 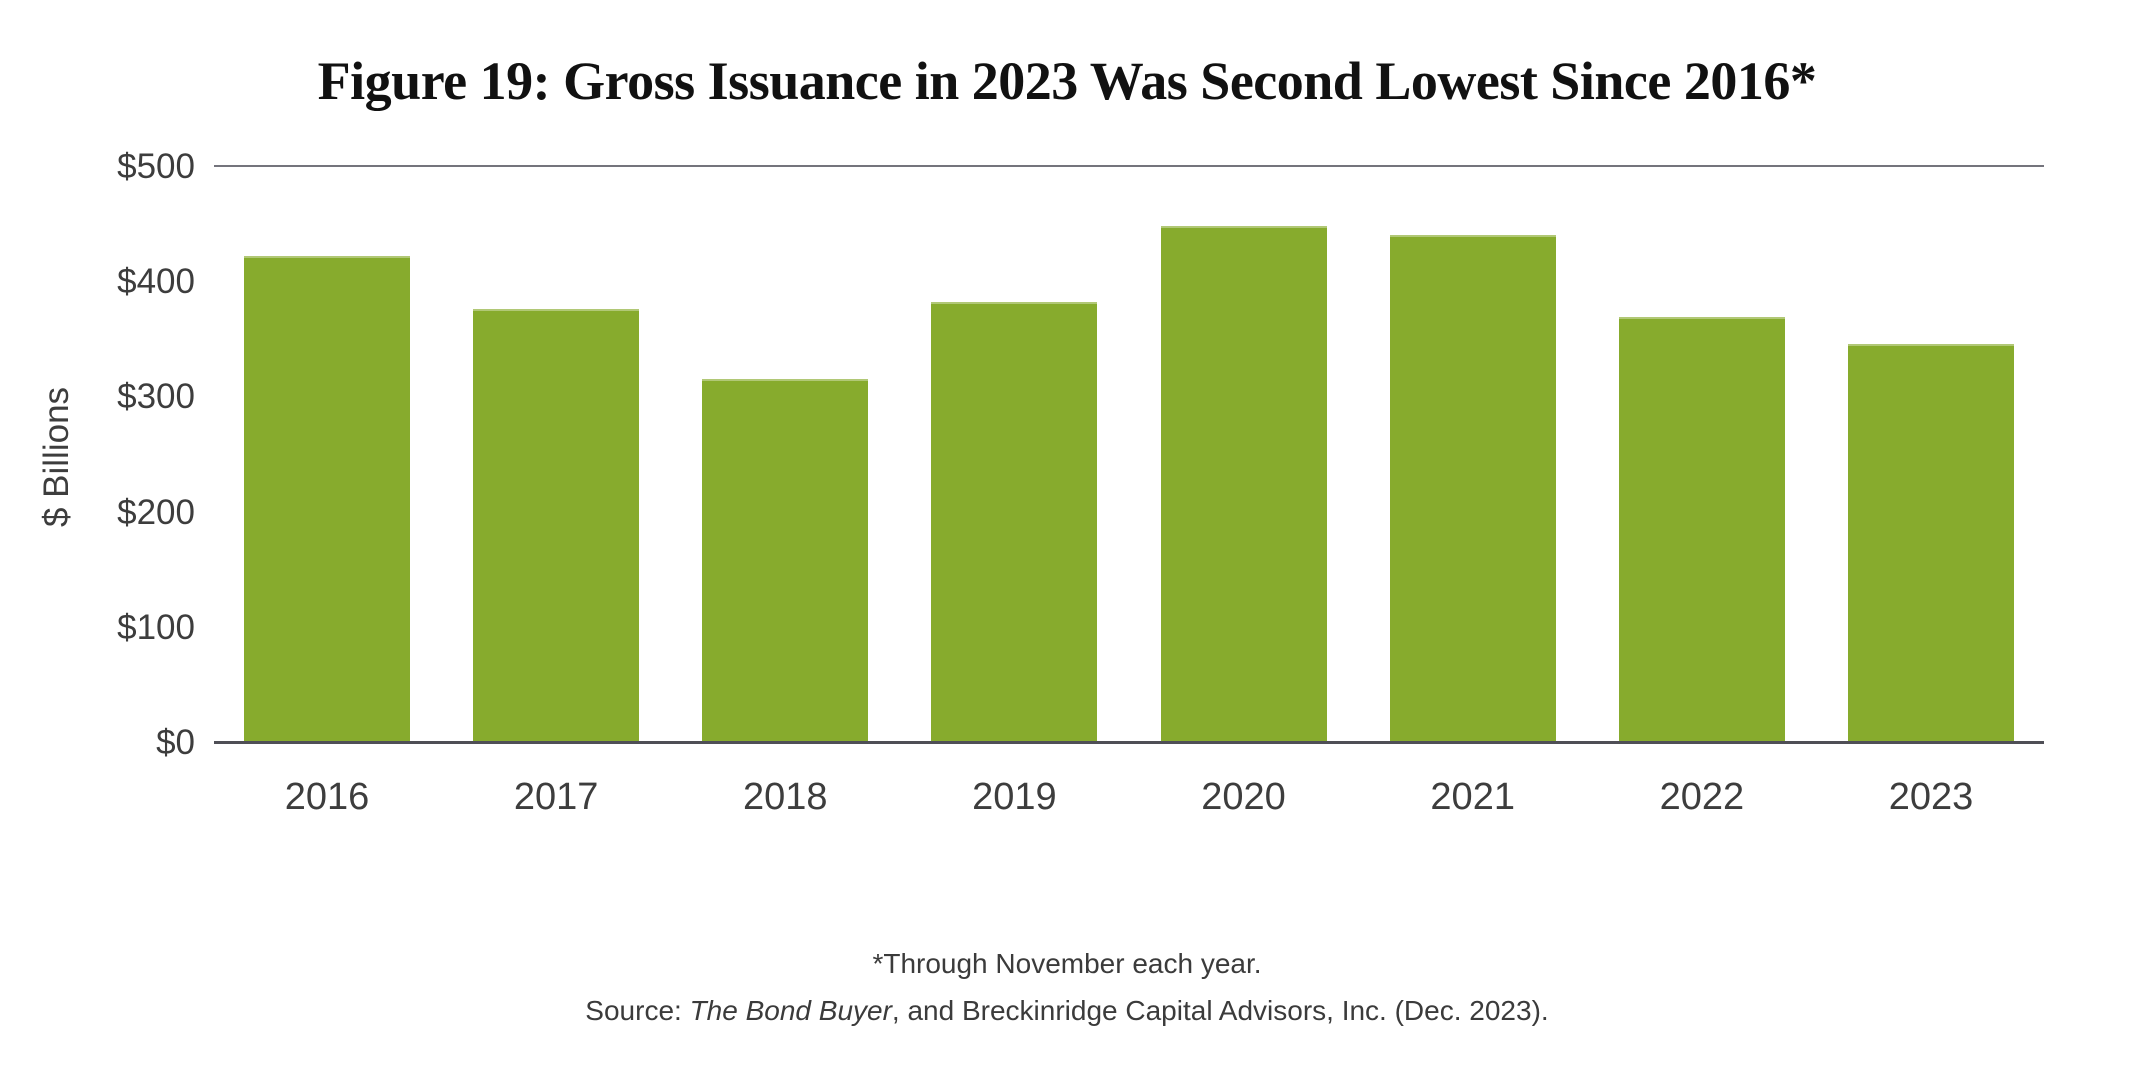 I want to click on bar-2017, so click(x=556, y=525).